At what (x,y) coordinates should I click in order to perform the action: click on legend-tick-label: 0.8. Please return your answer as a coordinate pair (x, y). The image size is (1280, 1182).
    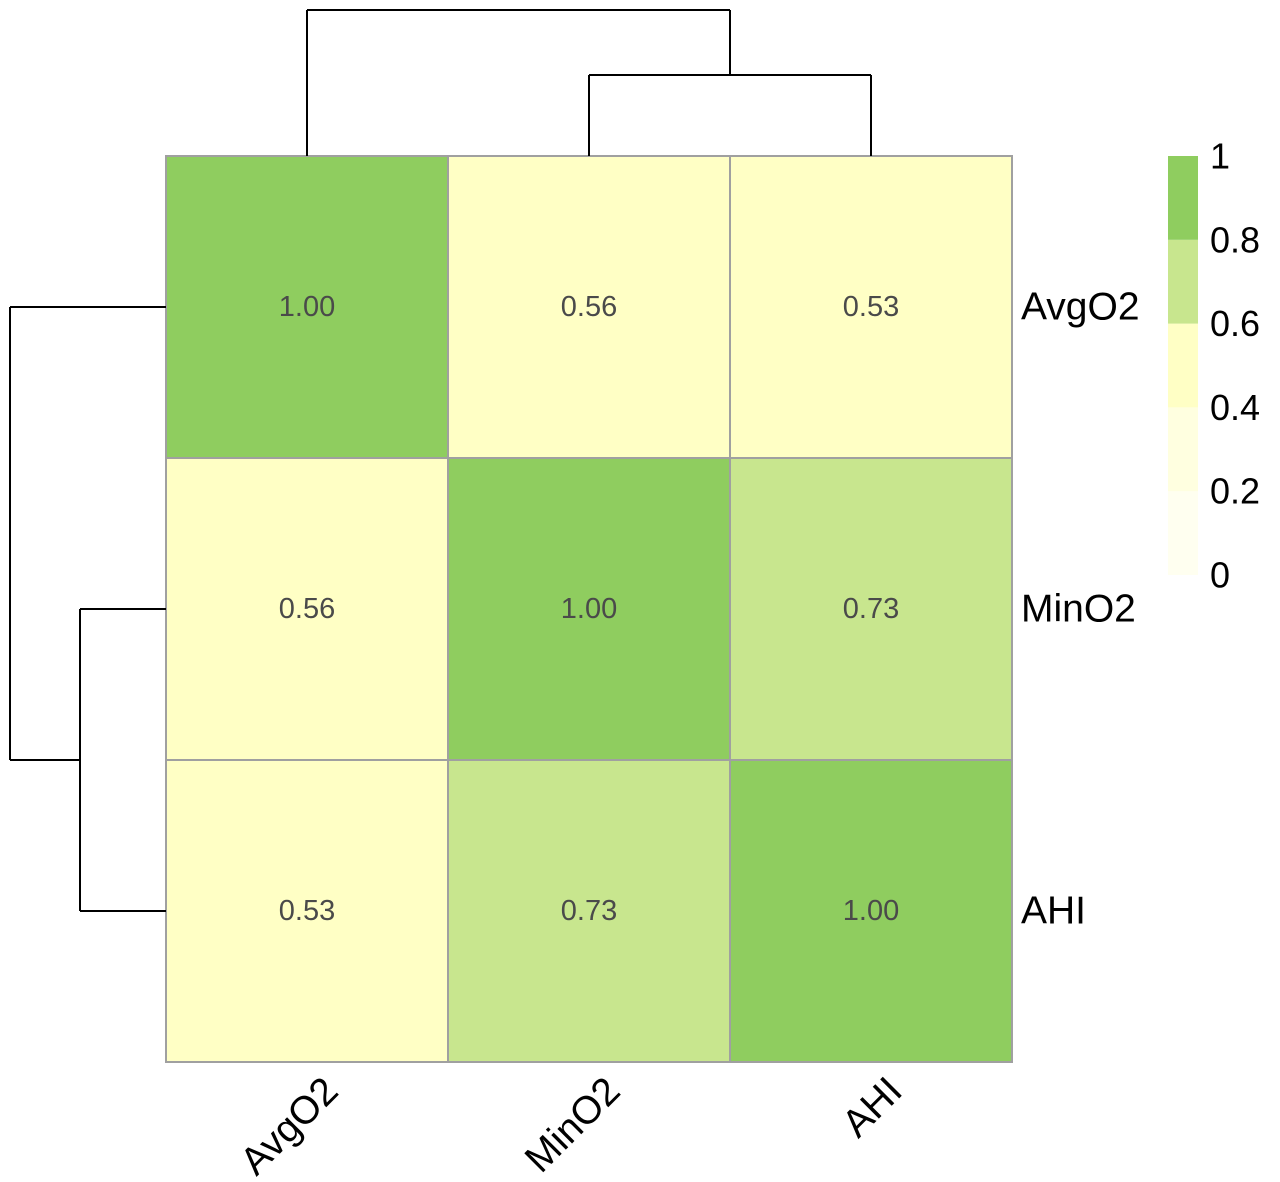
    Looking at the image, I should click on (1235, 239).